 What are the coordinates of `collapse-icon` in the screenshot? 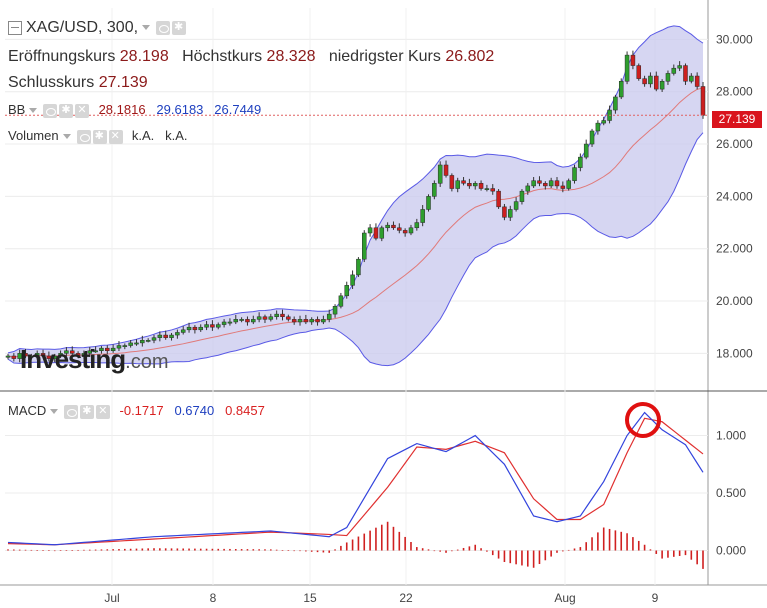 It's located at (15, 27).